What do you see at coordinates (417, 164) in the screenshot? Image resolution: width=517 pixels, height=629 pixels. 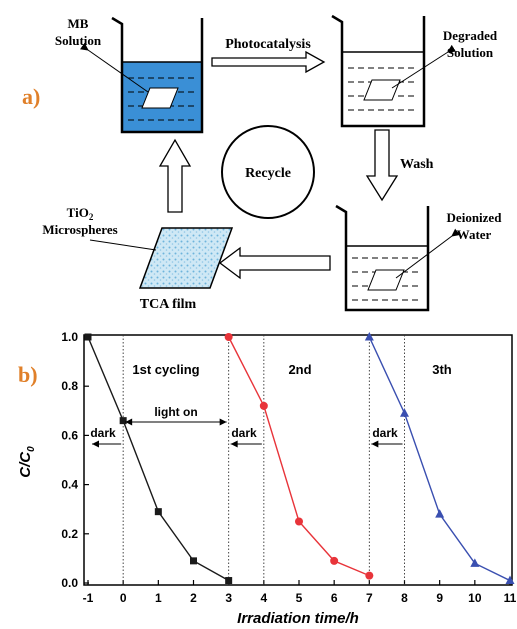 I see `arrow-right-label: Wash` at bounding box center [417, 164].